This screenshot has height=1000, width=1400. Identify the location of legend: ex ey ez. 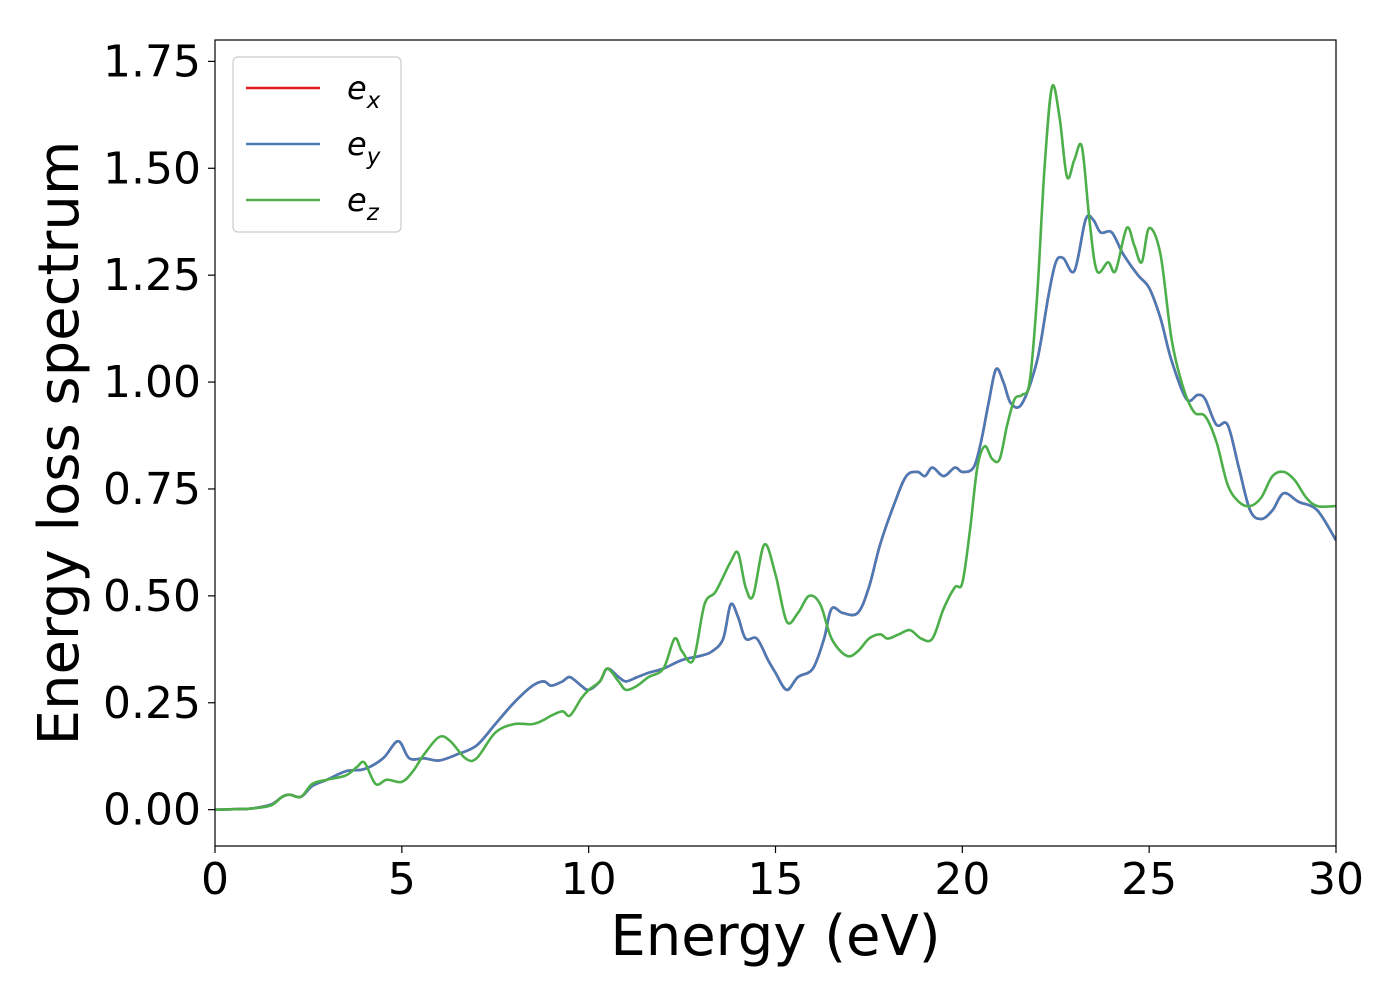
(317, 144).